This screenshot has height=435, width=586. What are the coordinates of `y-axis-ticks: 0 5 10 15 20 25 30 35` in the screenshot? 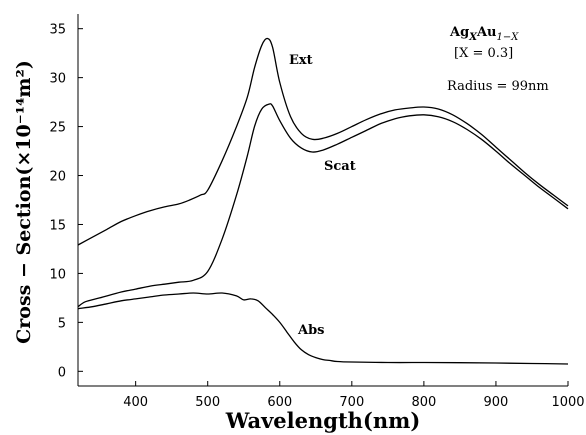 It's located at (66, 201).